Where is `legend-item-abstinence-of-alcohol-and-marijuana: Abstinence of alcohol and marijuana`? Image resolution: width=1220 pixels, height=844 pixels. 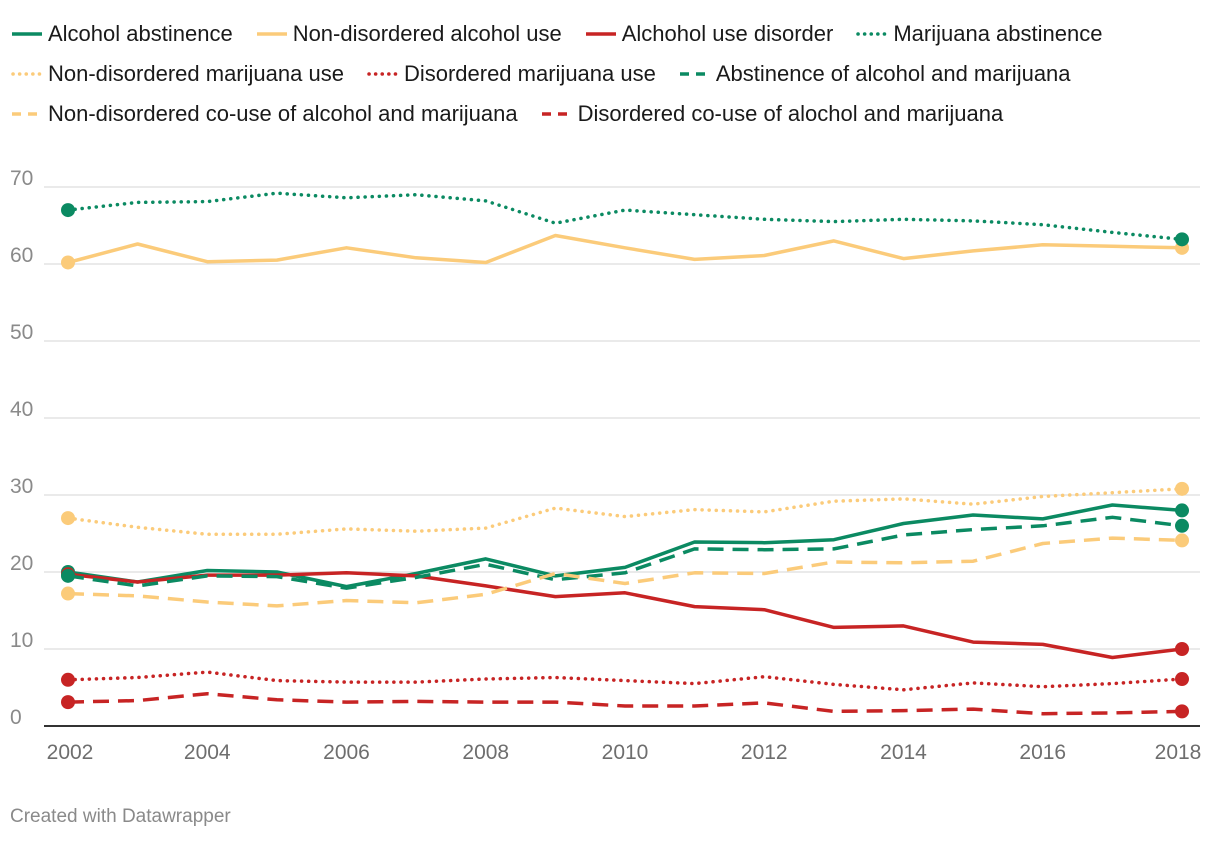 legend-item-abstinence-of-alcohol-and-marijuana: Abstinence of alcohol and marijuana is located at coordinates (874, 74).